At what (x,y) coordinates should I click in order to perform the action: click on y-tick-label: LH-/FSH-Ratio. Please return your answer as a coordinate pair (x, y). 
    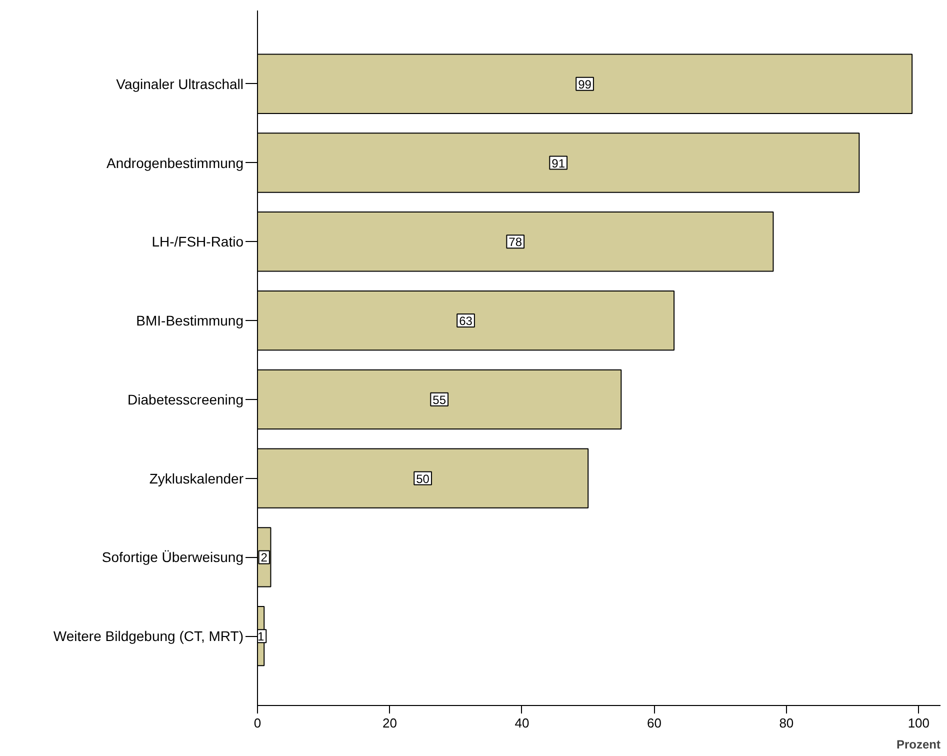
    Looking at the image, I should click on (198, 242).